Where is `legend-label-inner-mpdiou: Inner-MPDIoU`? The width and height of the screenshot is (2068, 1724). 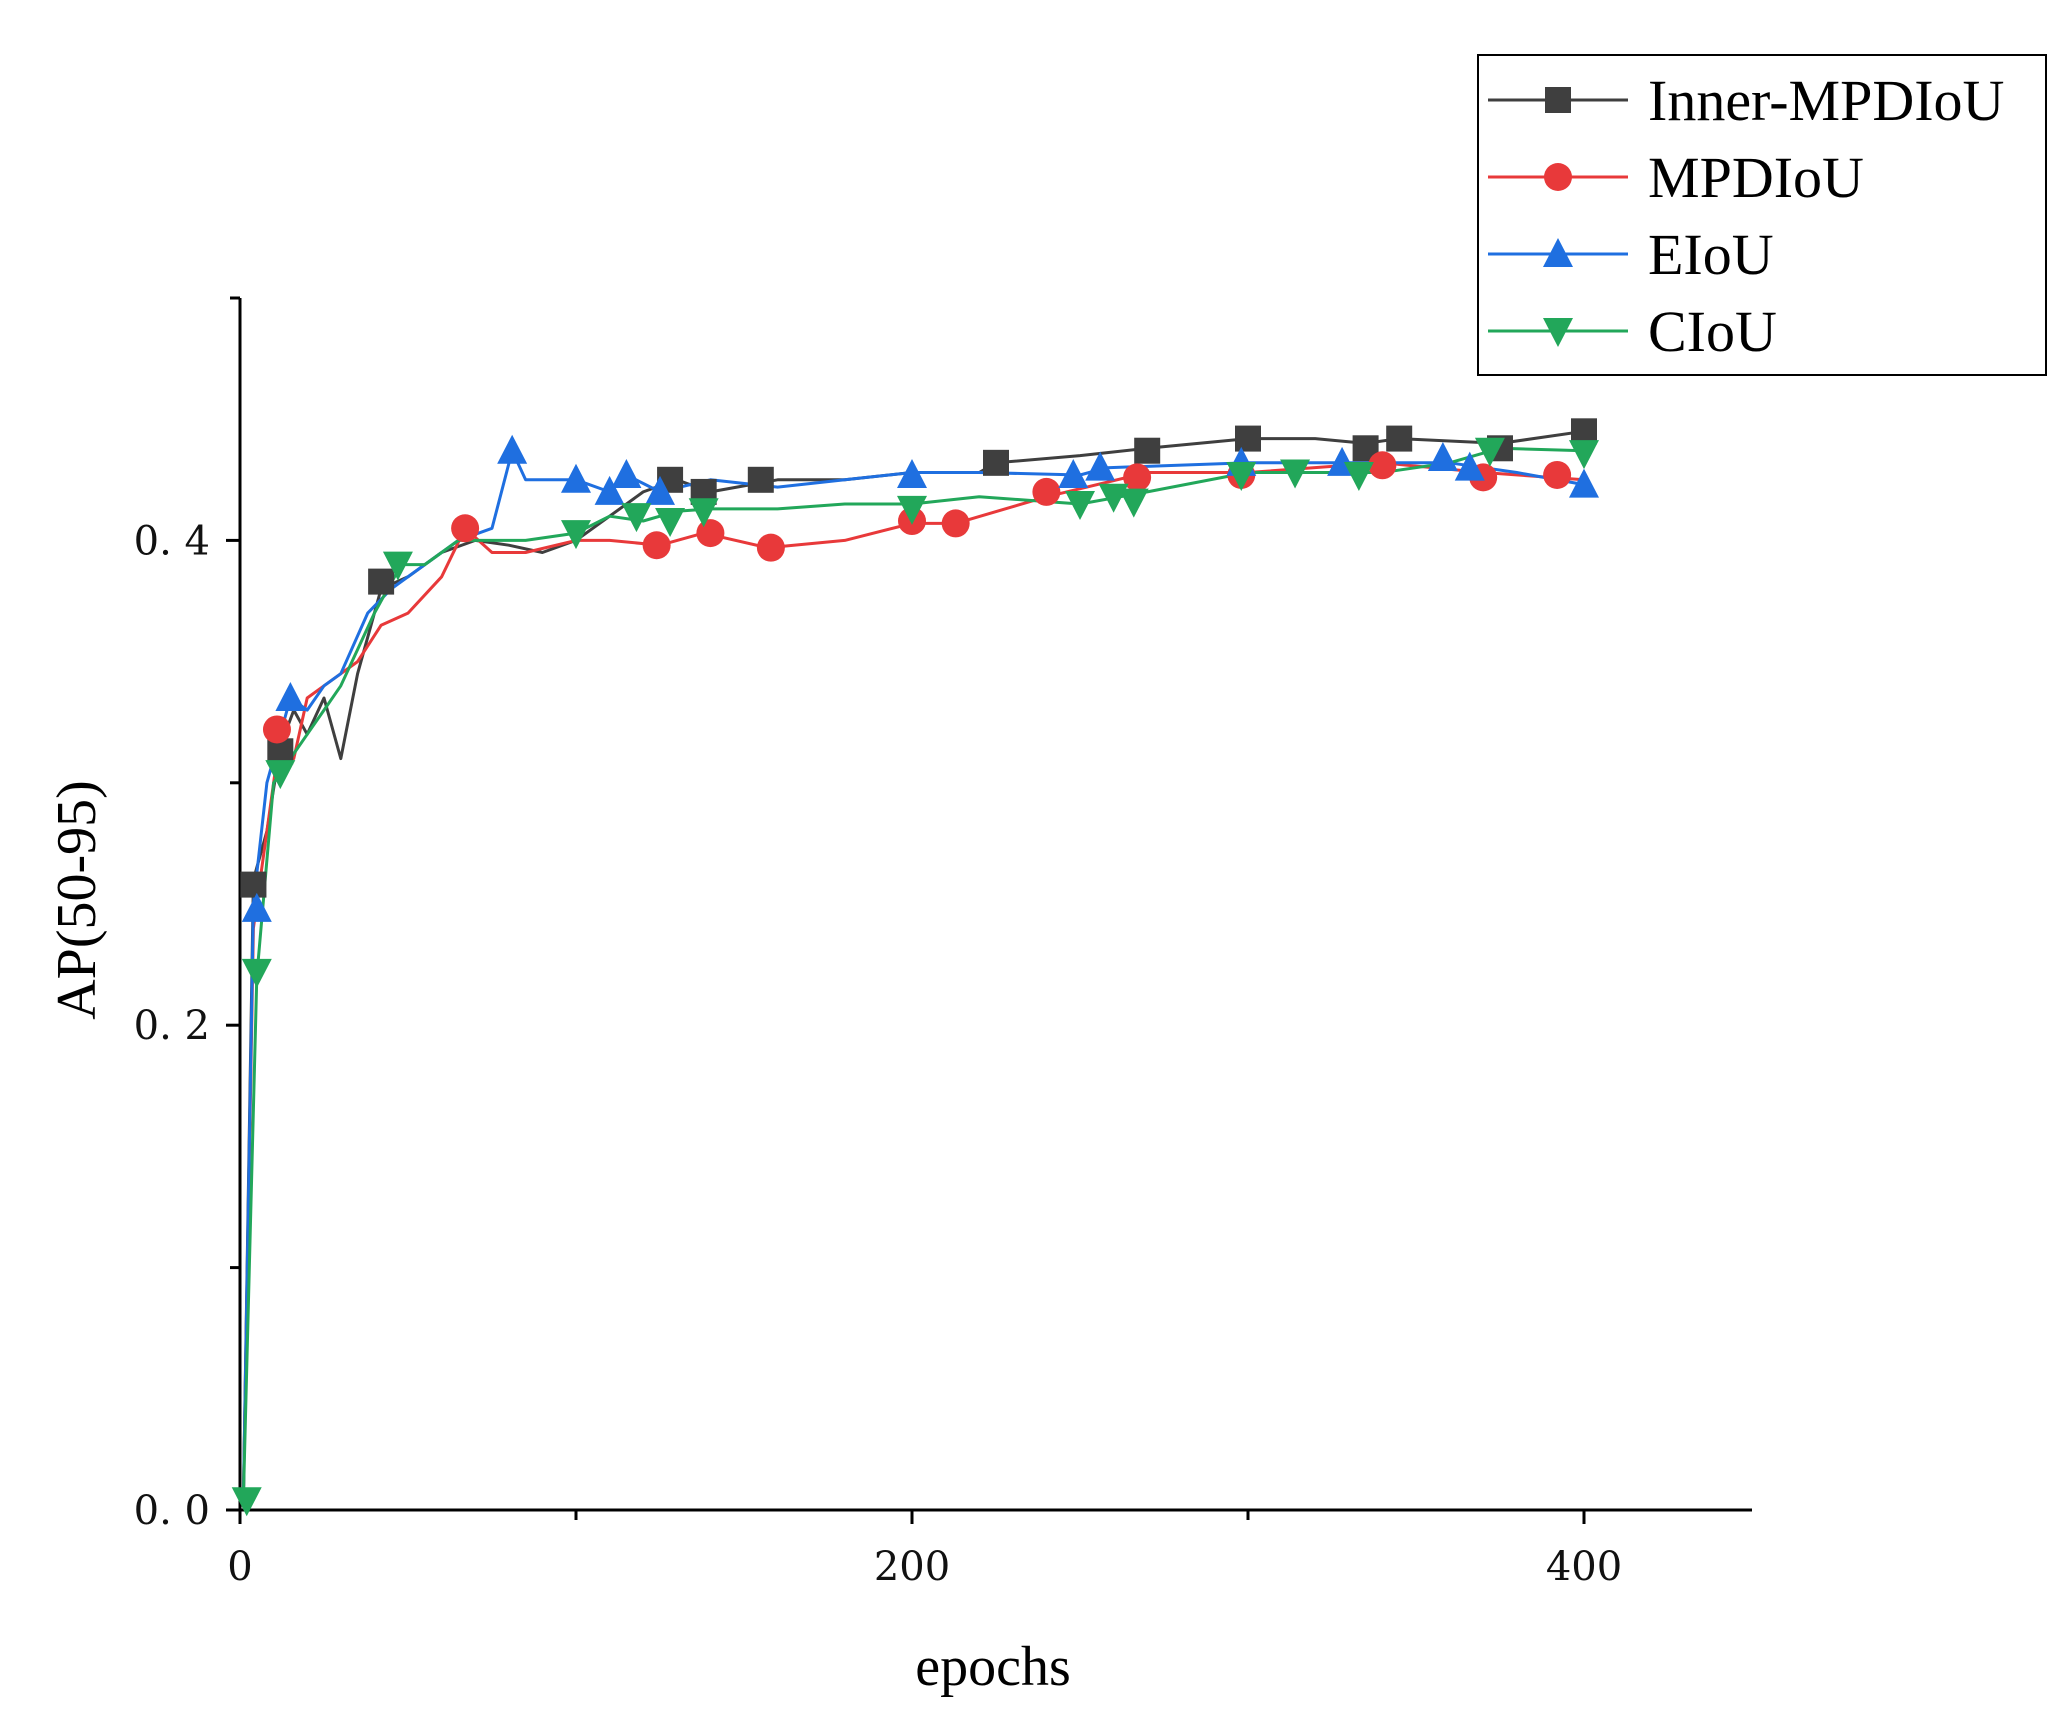
legend-label-inner-mpdiou: Inner-MPDIoU is located at coordinates (1826, 100).